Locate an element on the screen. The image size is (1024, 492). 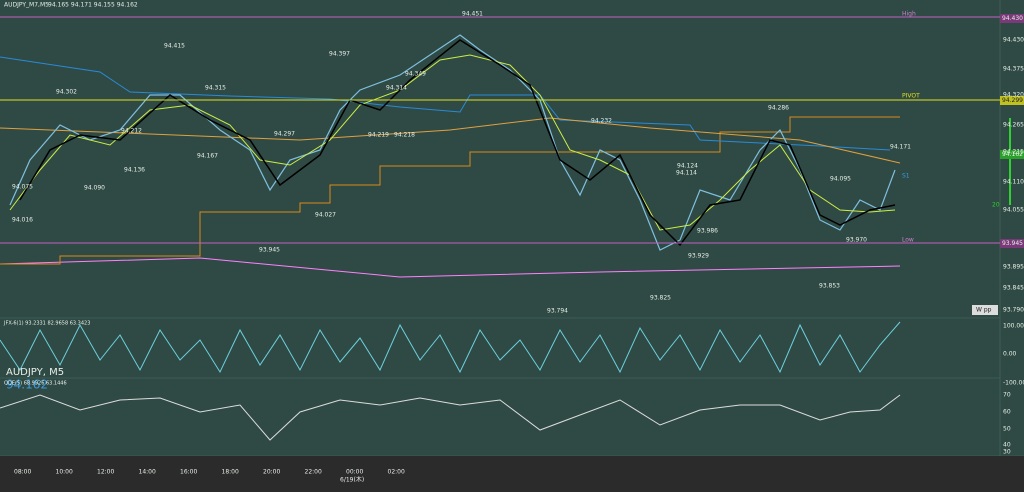
high-label: High is located at coordinates (909, 14).